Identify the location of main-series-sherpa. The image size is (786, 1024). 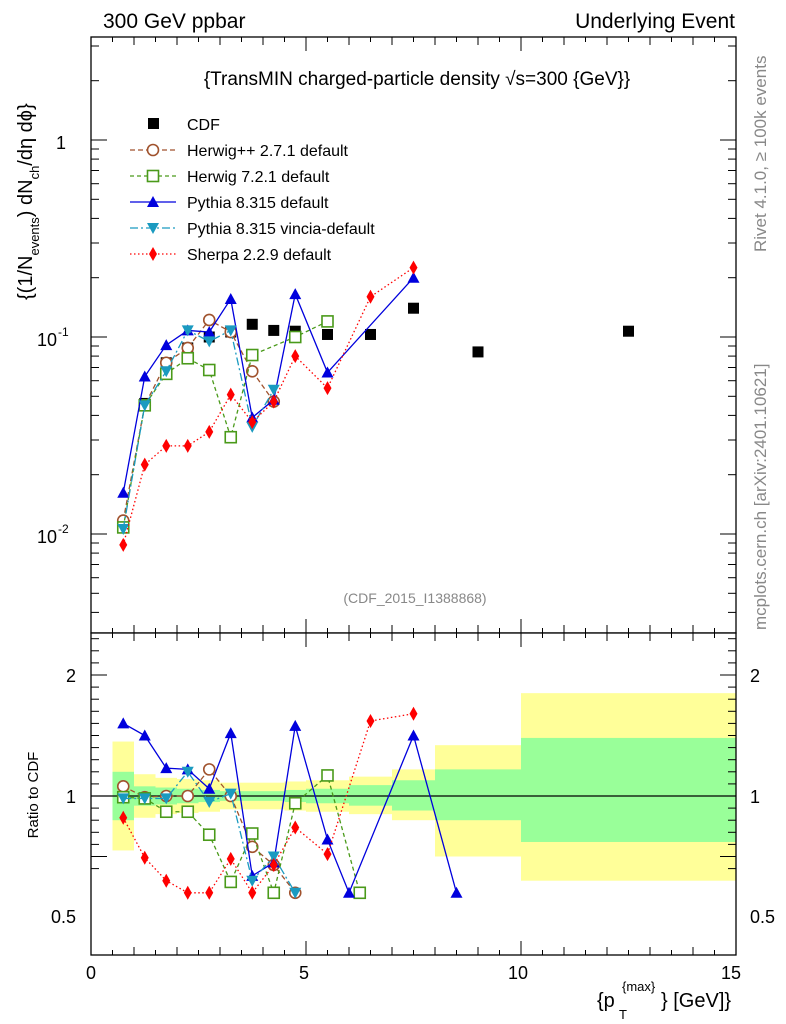
(268, 406).